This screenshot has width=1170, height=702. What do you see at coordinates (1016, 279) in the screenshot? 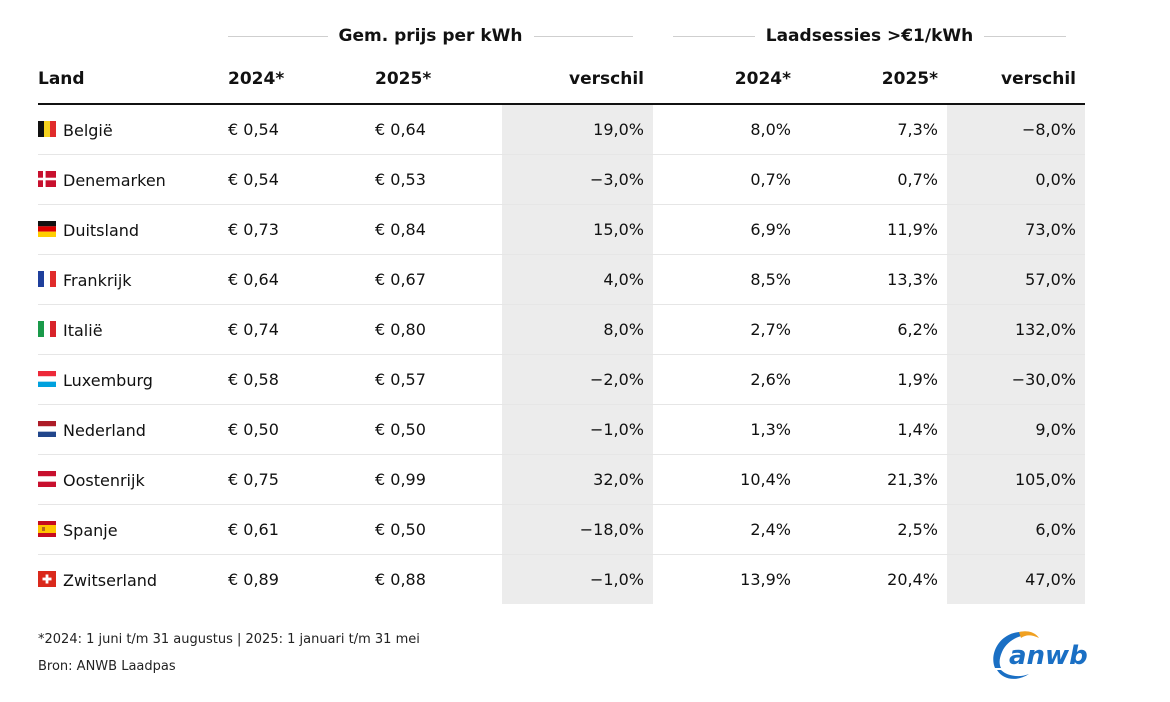
I see `sessions-diff-cell: 57,0%` at bounding box center [1016, 279].